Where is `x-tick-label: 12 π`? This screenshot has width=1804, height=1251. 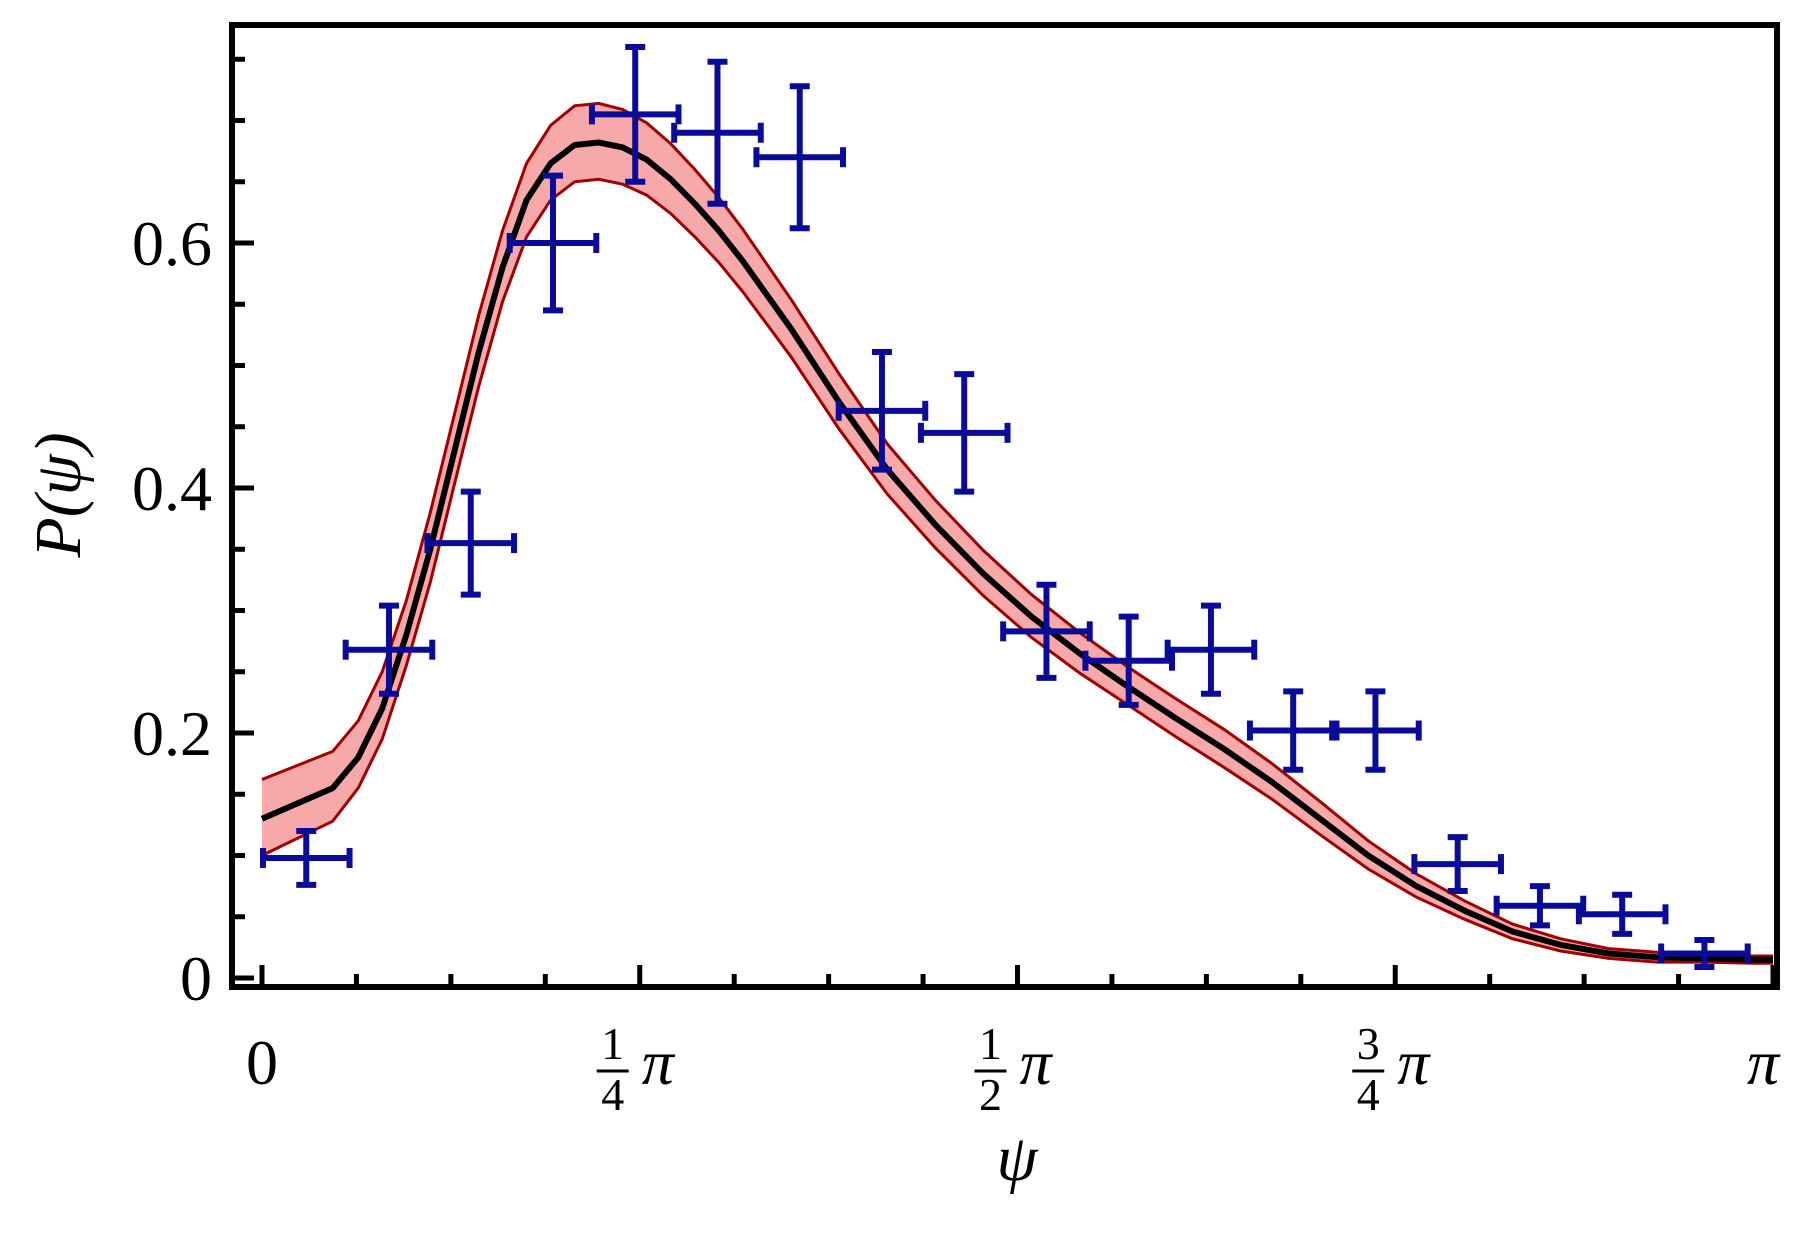
x-tick-label: 12 π is located at coordinates (1013, 1069).